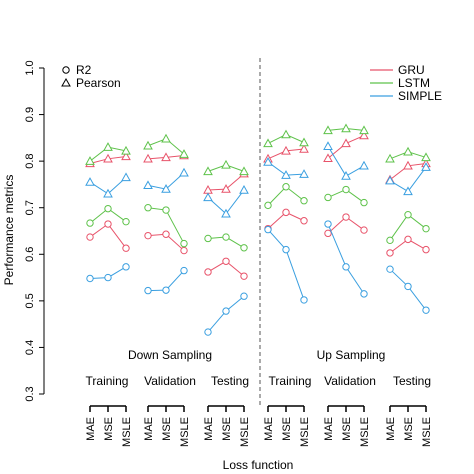 The image size is (474, 474). I want to click on legend-triangle-marker, so click(66, 82).